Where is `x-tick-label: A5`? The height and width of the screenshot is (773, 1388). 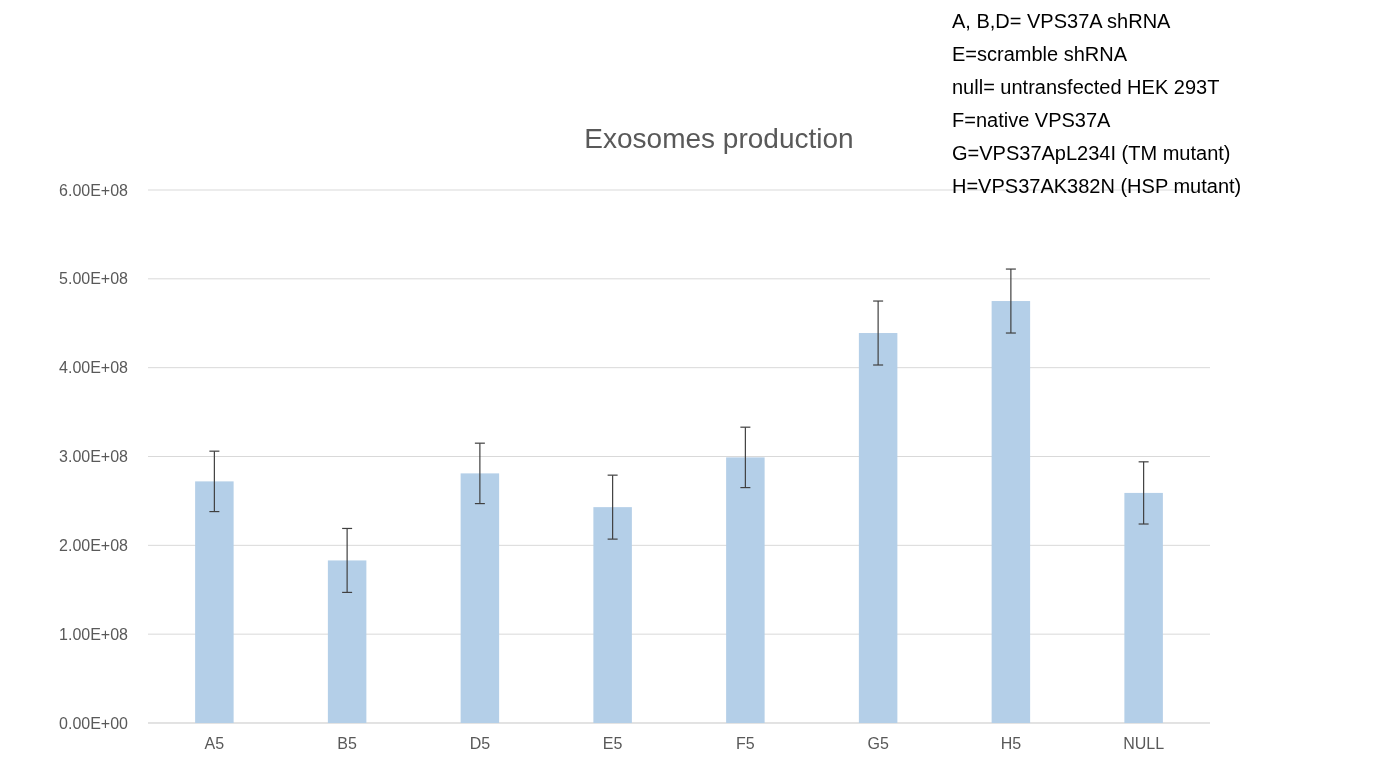 x-tick-label: A5 is located at coordinates (214, 743).